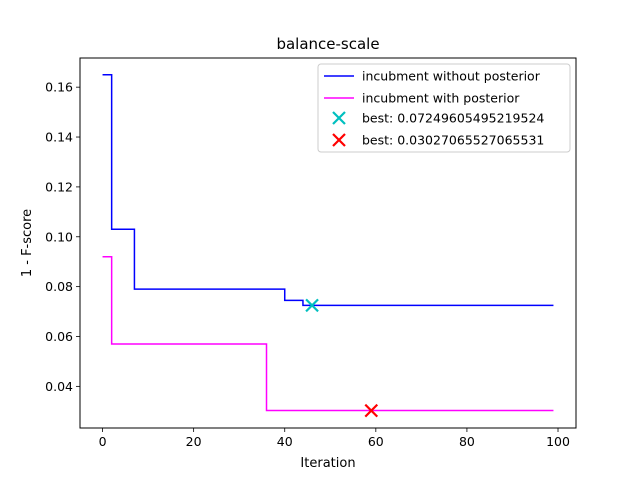 This screenshot has width=640, height=480. I want to click on x-tick-label: 80, so click(467, 441).